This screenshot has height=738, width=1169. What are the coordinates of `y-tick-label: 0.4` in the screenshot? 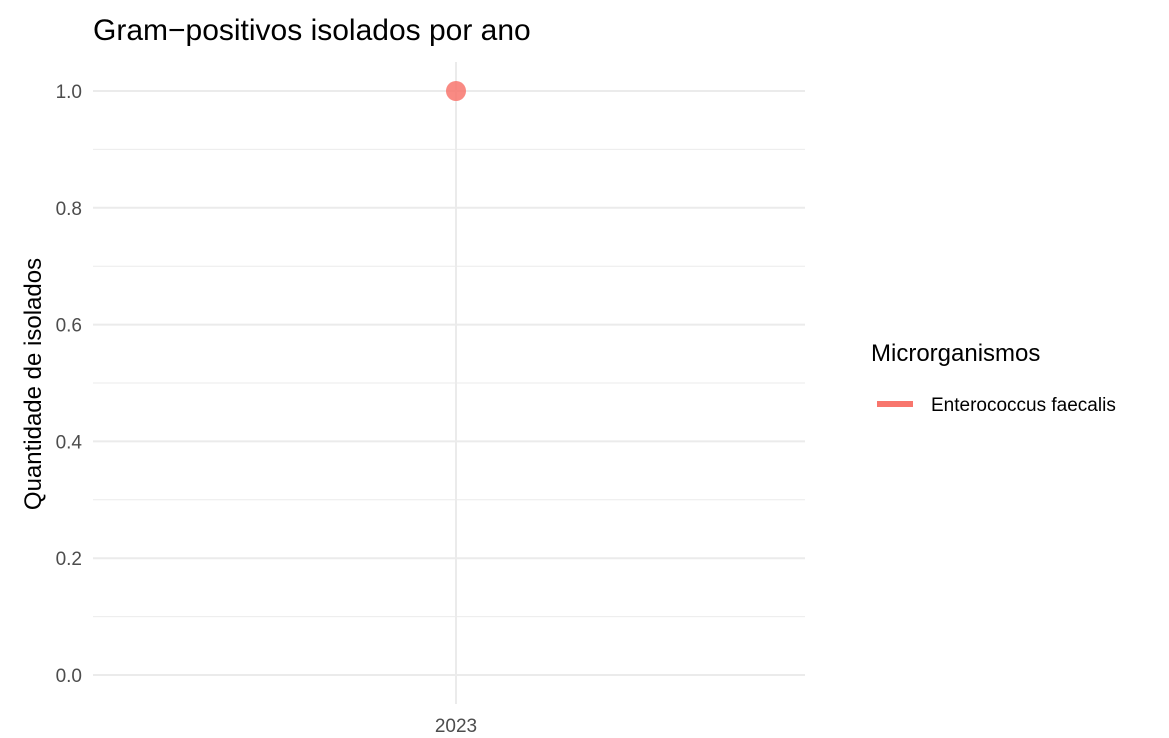 It's located at (69, 442).